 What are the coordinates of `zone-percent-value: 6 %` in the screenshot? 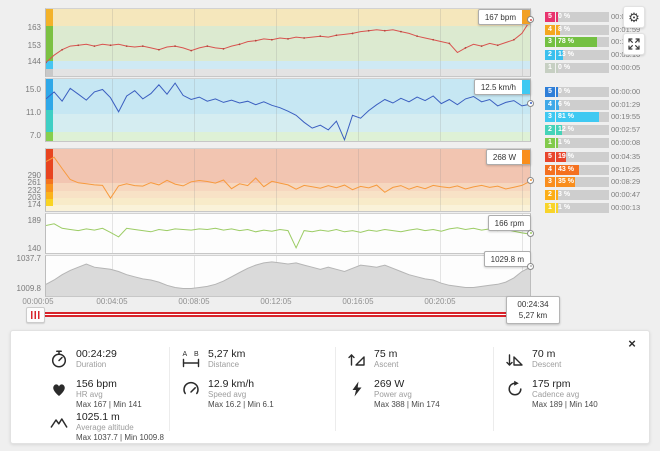 It's located at (564, 104).